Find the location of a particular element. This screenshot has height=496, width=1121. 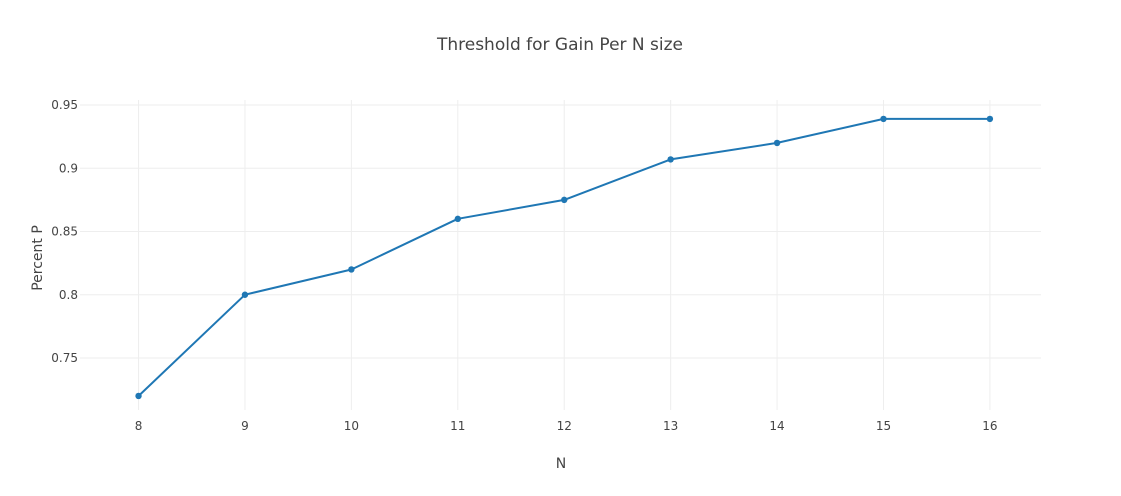

x-tick-label: 16 is located at coordinates (989, 426).